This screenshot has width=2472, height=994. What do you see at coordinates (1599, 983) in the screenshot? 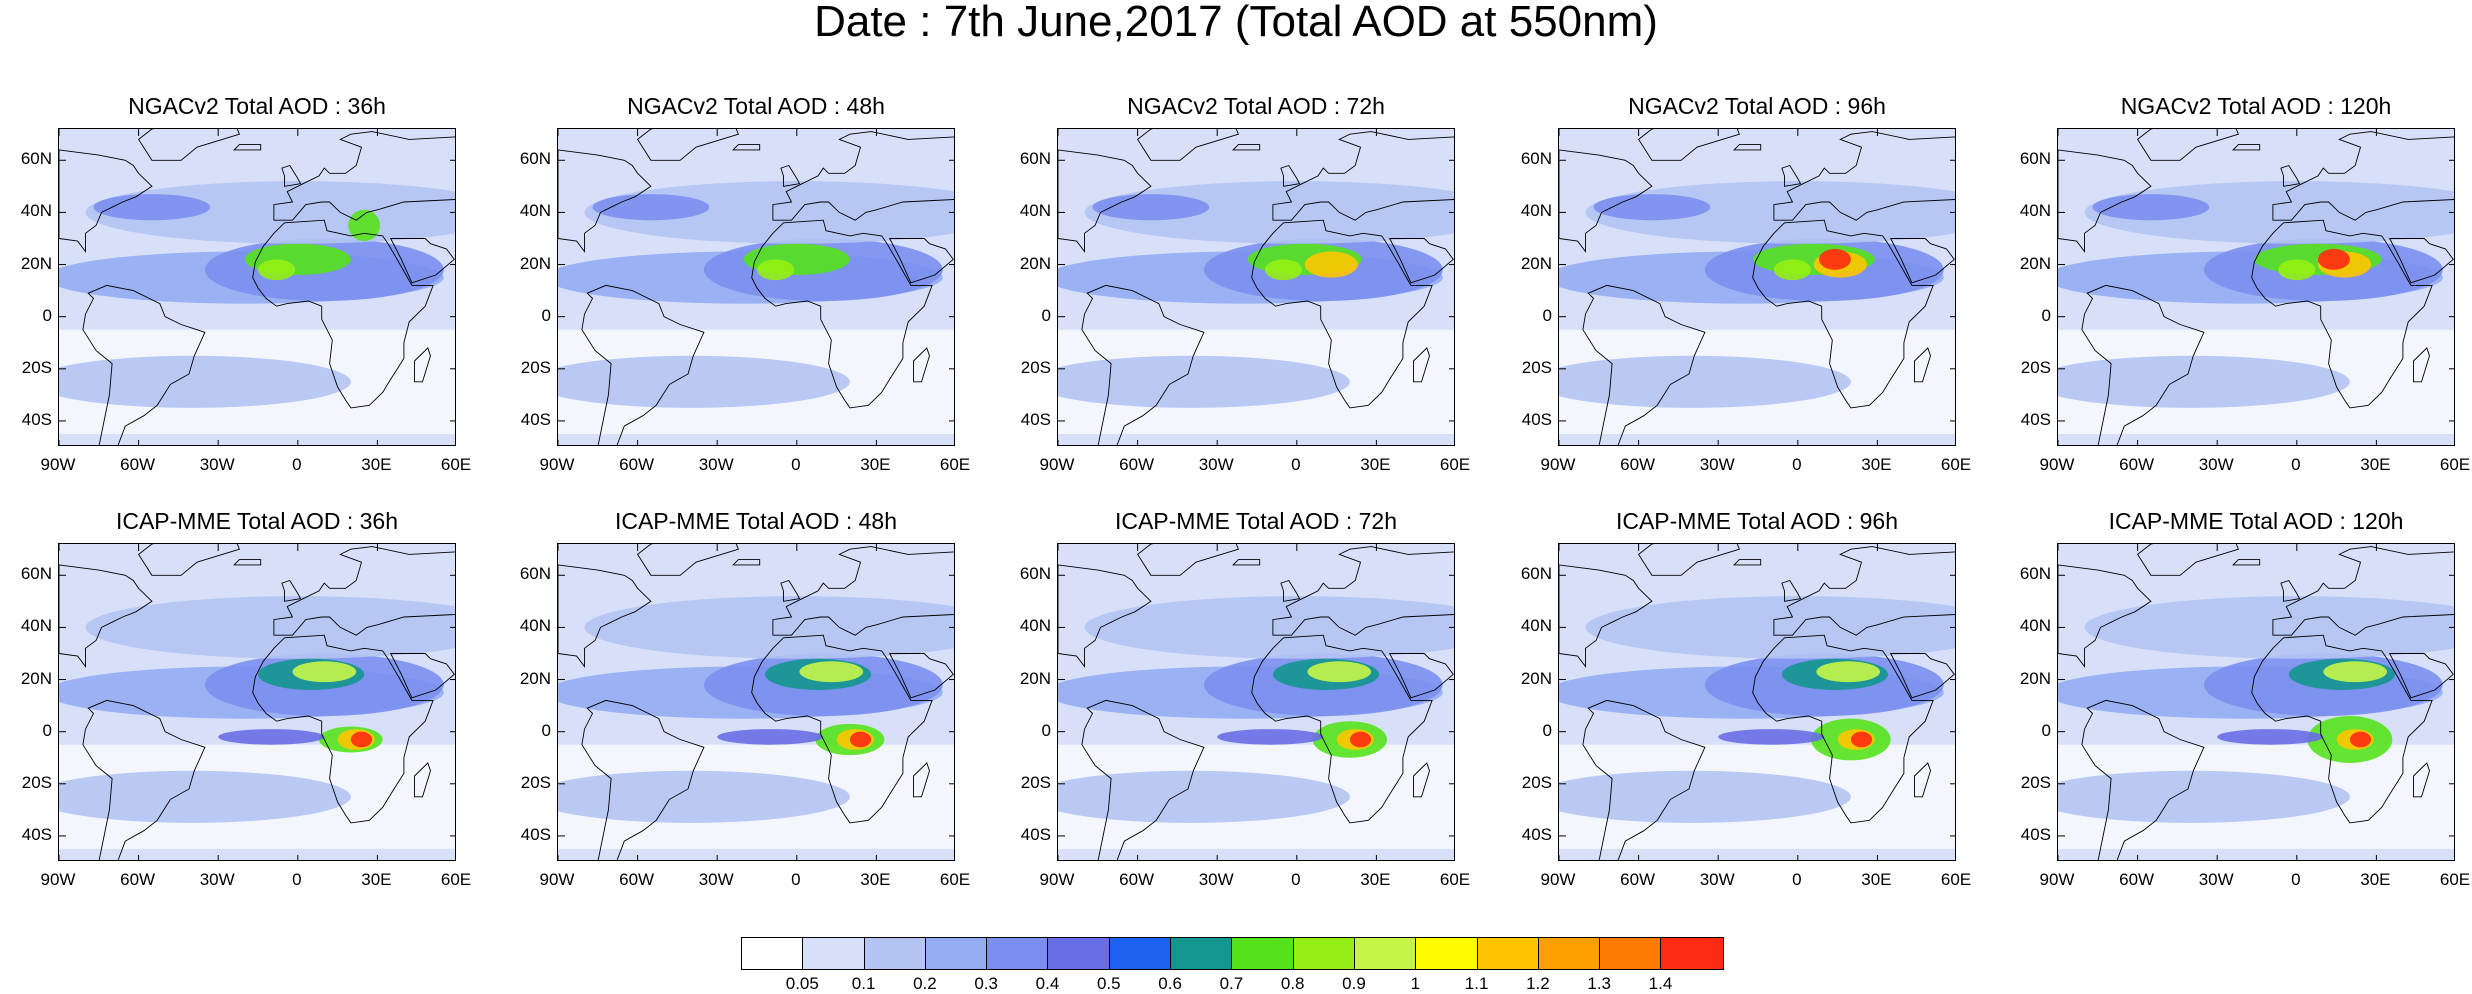
I see `colorbar-label: 1.3` at bounding box center [1599, 983].